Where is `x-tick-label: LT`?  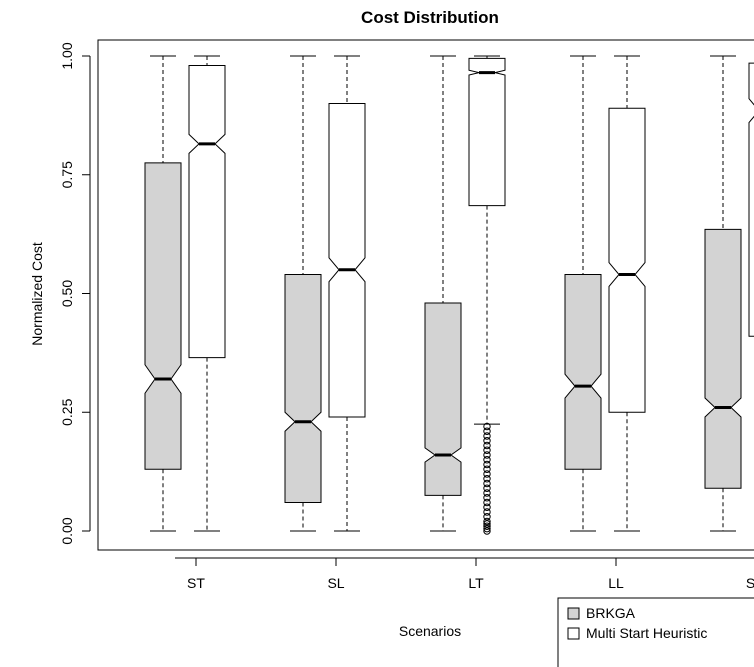
x-tick-label: LT is located at coordinates (476, 583).